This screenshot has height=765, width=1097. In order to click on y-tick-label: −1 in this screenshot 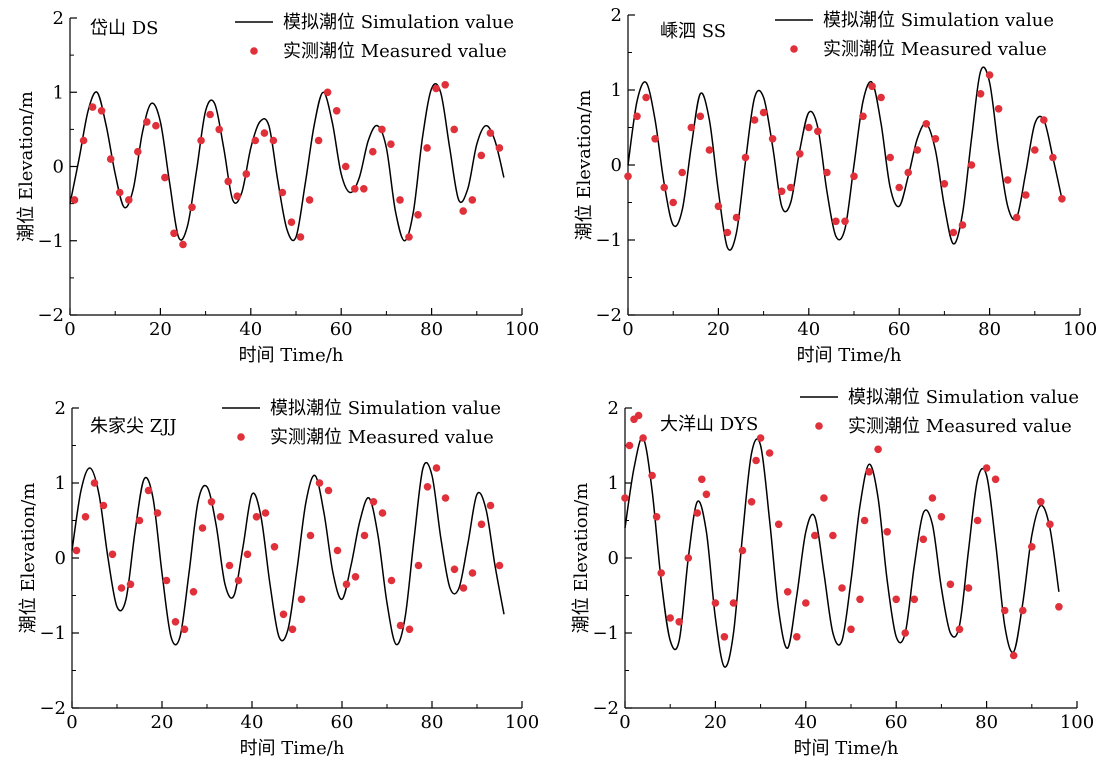, I will do `click(608, 240)`.